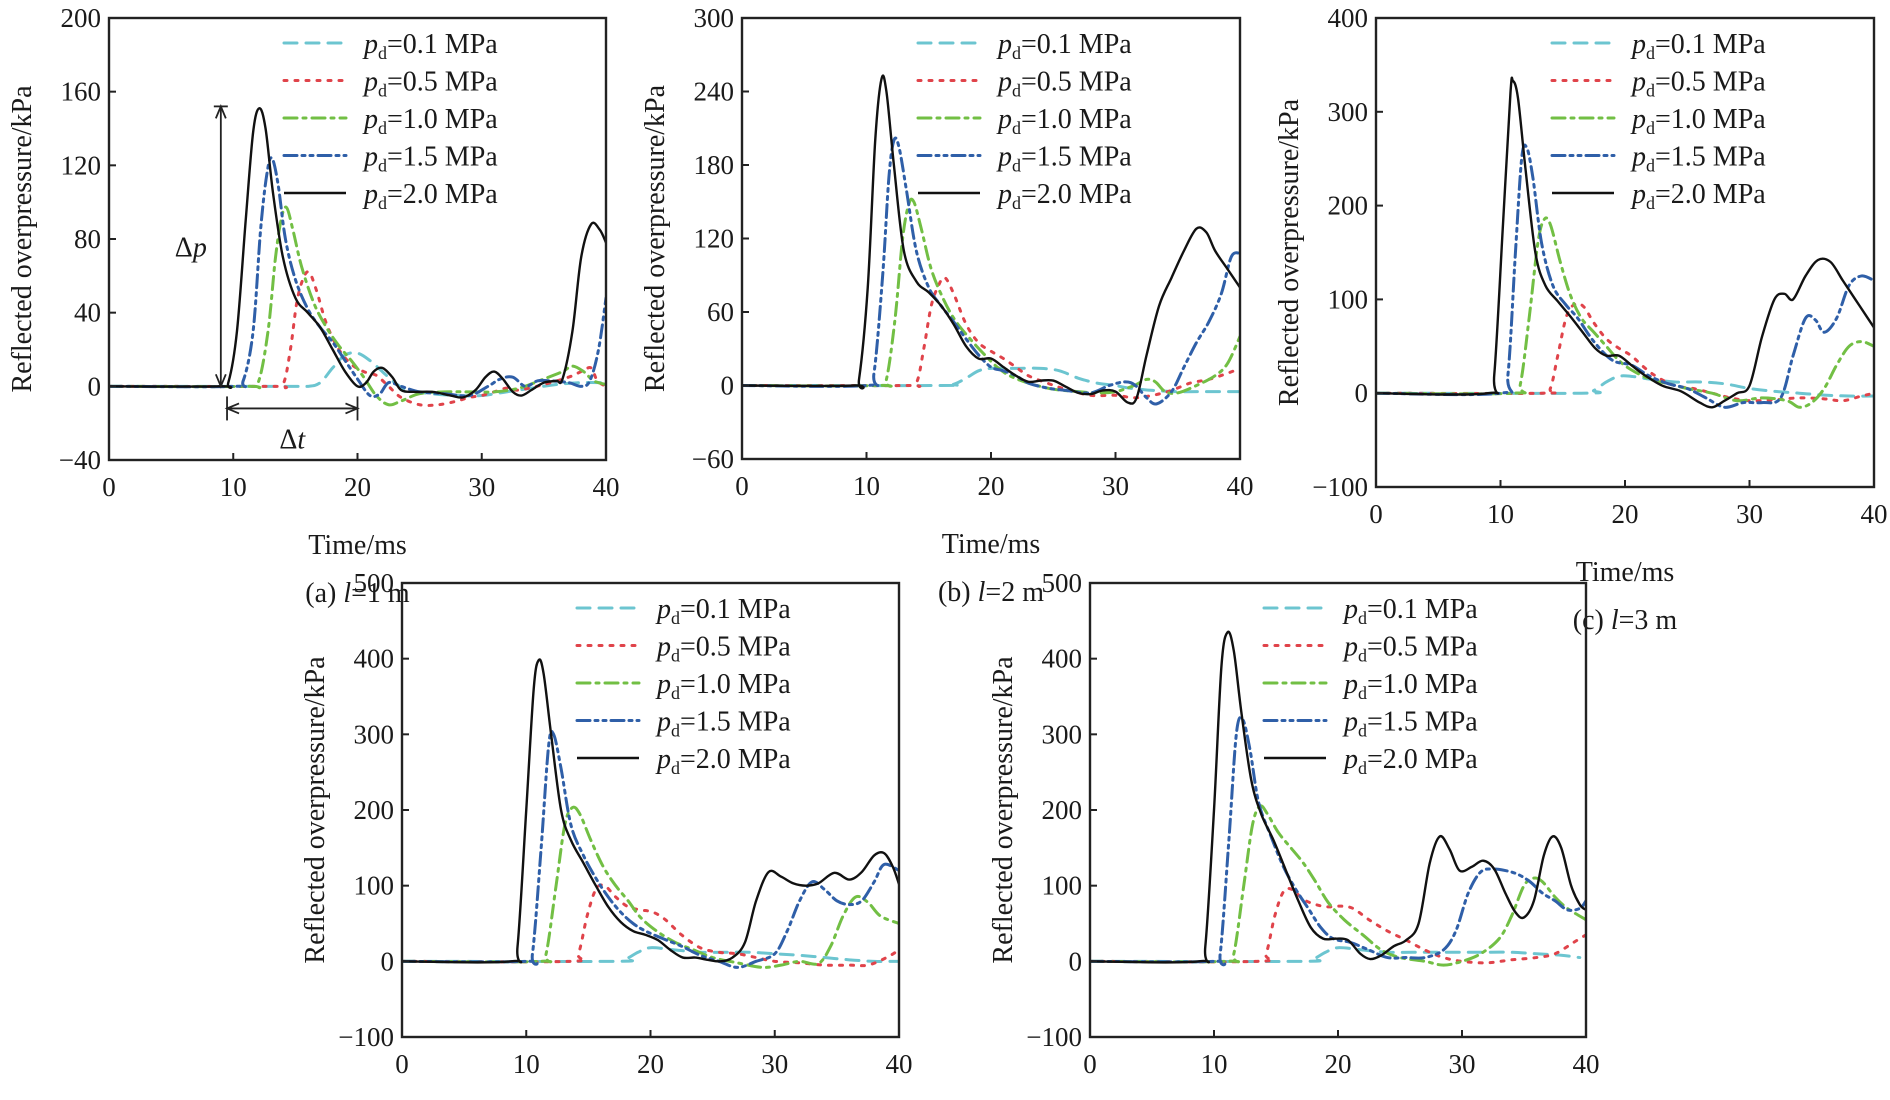  I want to click on y-tick-label: 60, so click(720, 312).